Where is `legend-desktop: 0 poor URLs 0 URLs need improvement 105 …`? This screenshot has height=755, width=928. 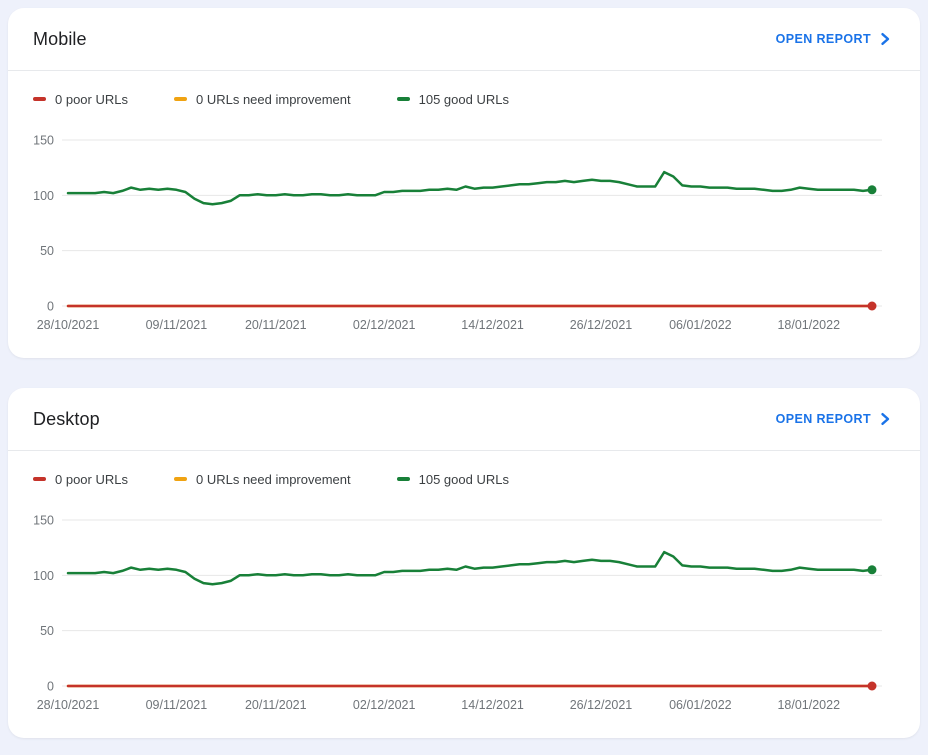
legend-desktop: 0 poor URLs 0 URLs need improvement 105 … is located at coordinates (464, 479).